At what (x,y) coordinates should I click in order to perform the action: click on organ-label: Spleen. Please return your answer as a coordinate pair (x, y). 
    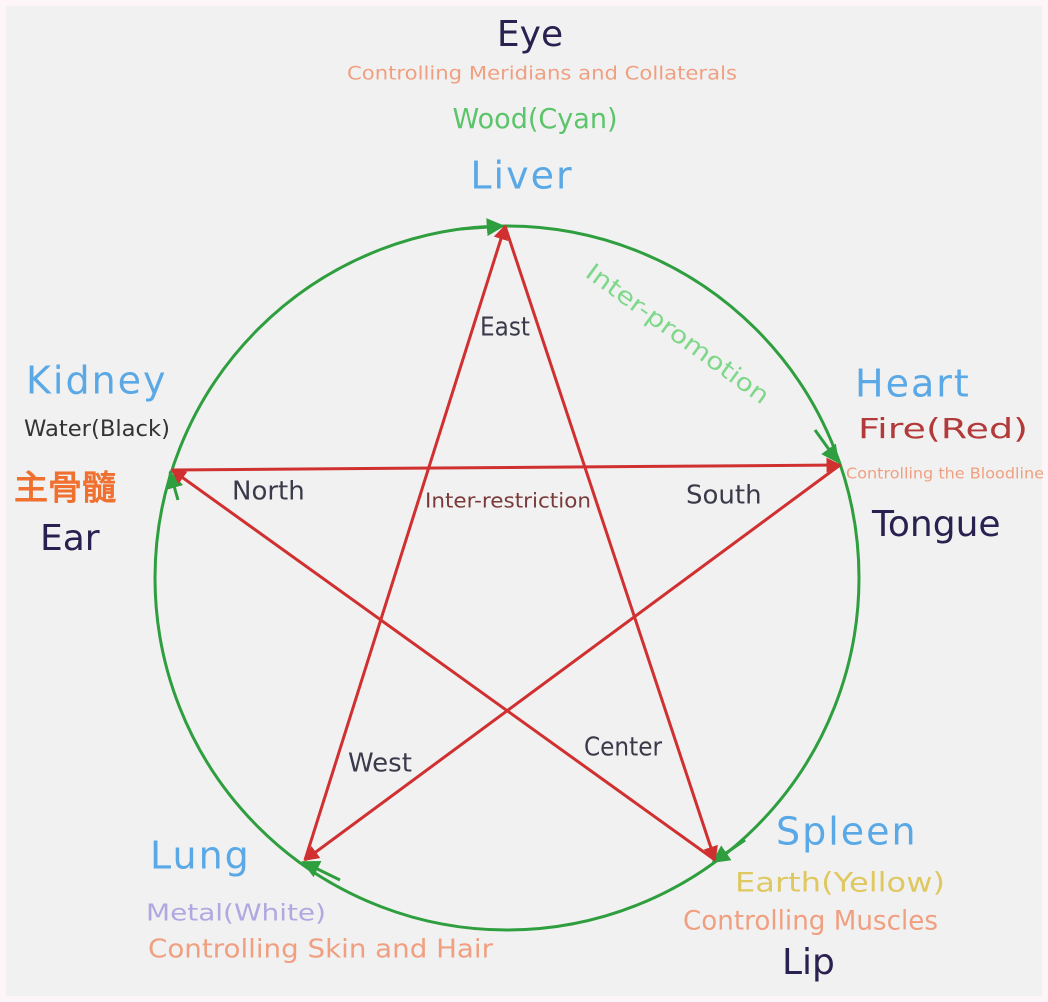
    Looking at the image, I should click on (847, 832).